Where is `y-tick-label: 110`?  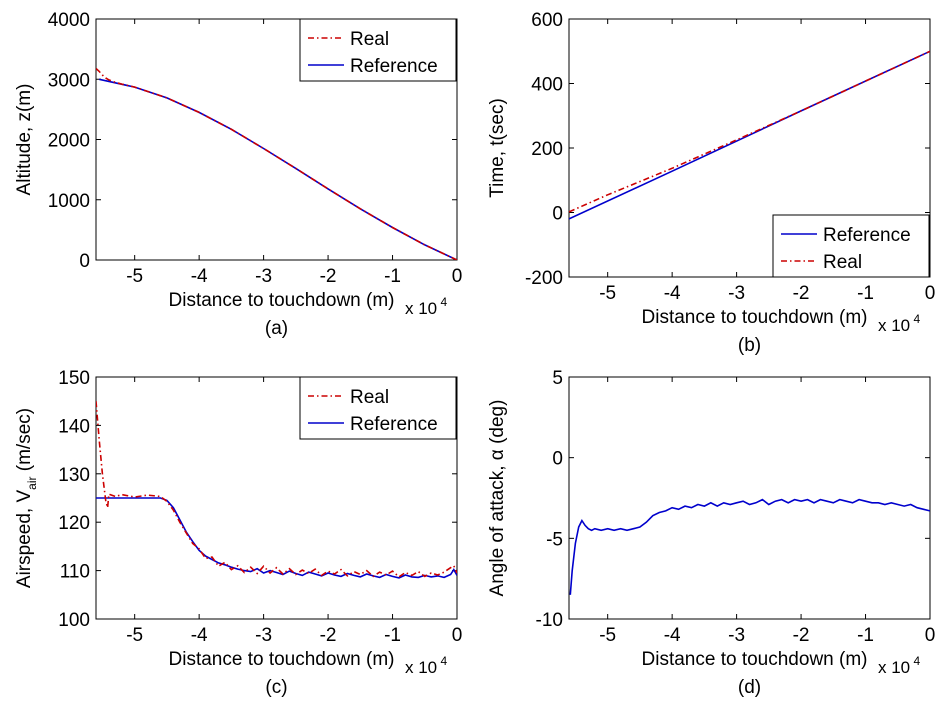
y-tick-label: 110 is located at coordinates (75, 572).